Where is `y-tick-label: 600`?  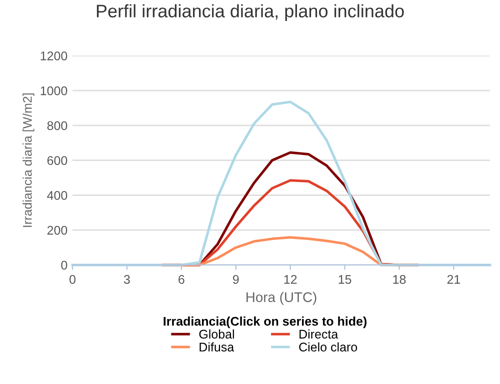
y-tick-label: 600 is located at coordinates (57, 160).